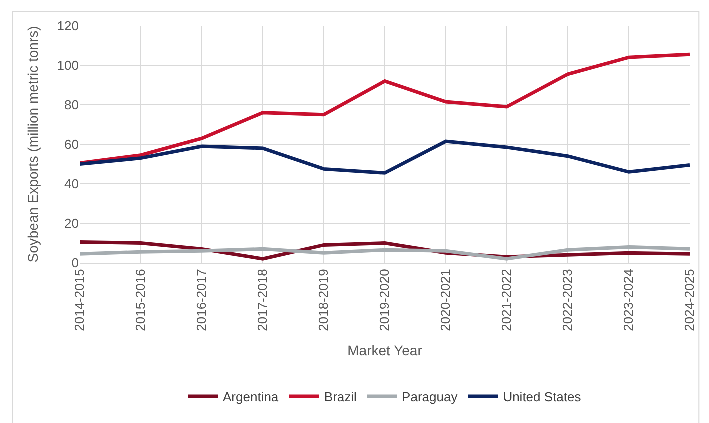 This screenshot has height=423, width=709. I want to click on legend-label: United States, so click(542, 397).